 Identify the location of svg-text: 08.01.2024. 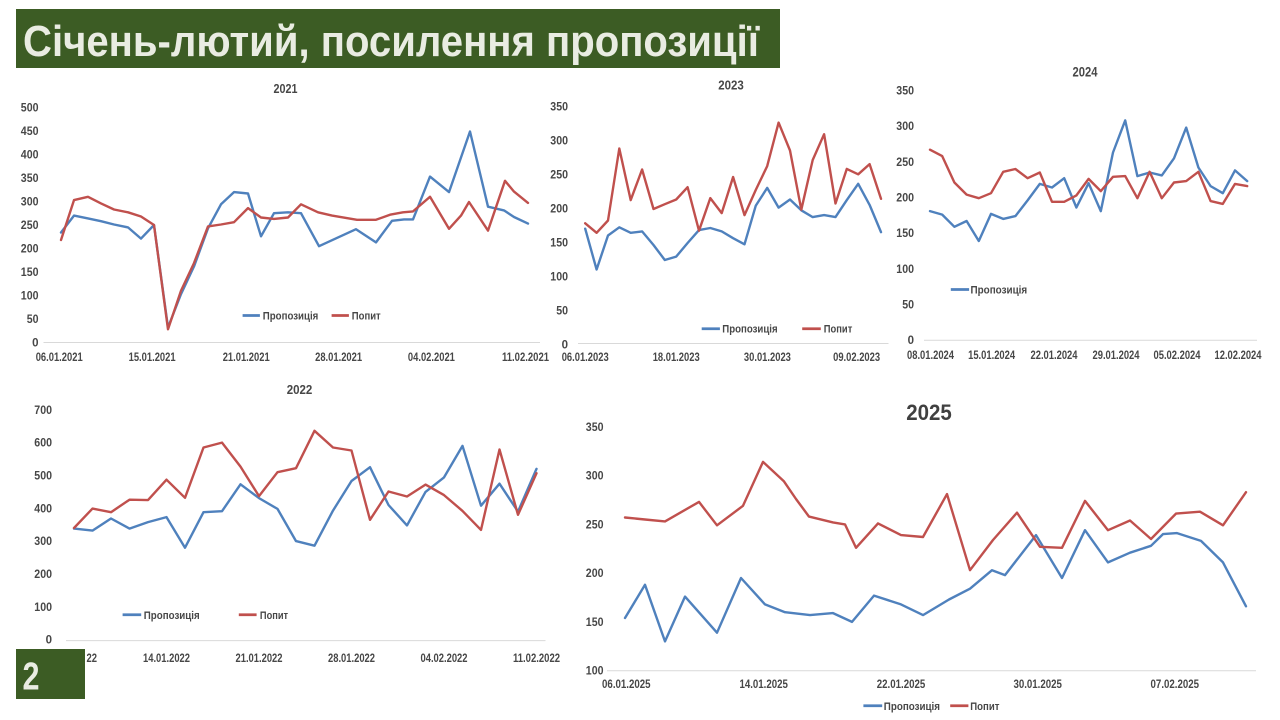
(930, 356).